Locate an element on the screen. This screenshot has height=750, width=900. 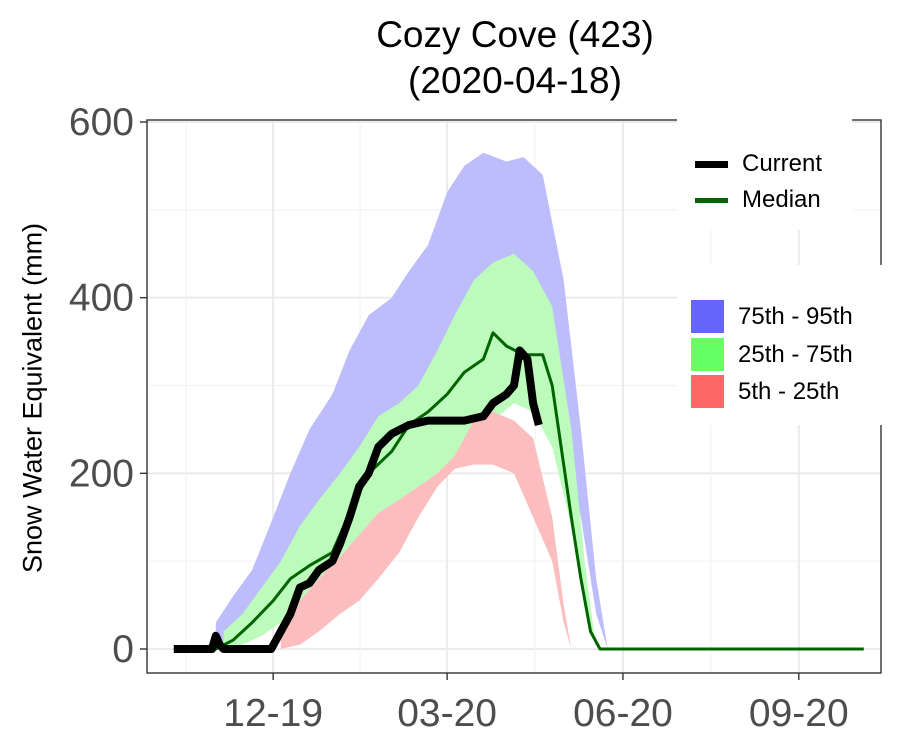
y-tick-label: 0 is located at coordinates (123, 649).